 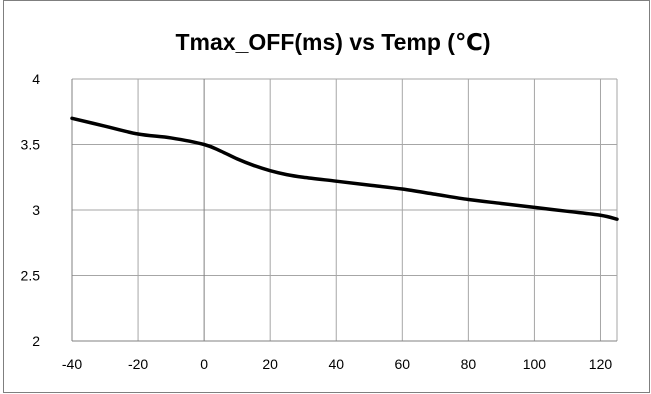 I want to click on x-tick-label: 80, so click(x=469, y=364).